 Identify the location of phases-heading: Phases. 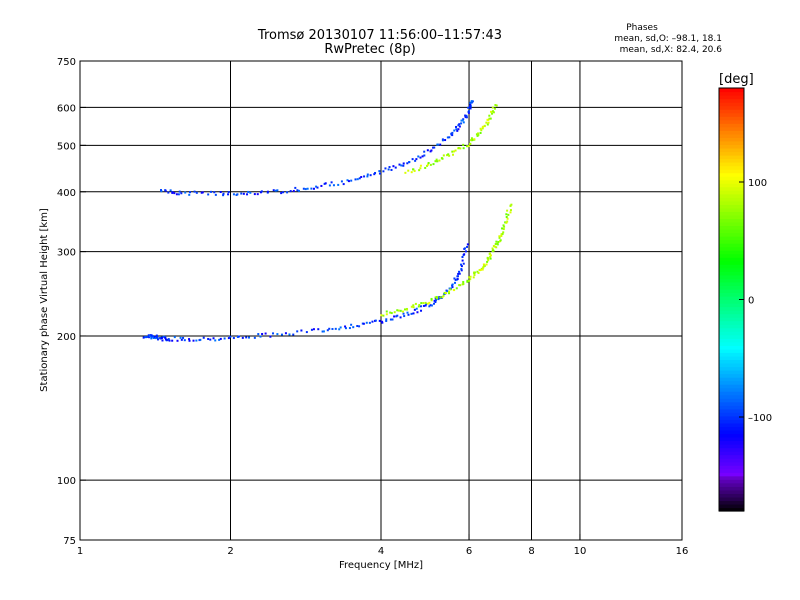
(642, 28).